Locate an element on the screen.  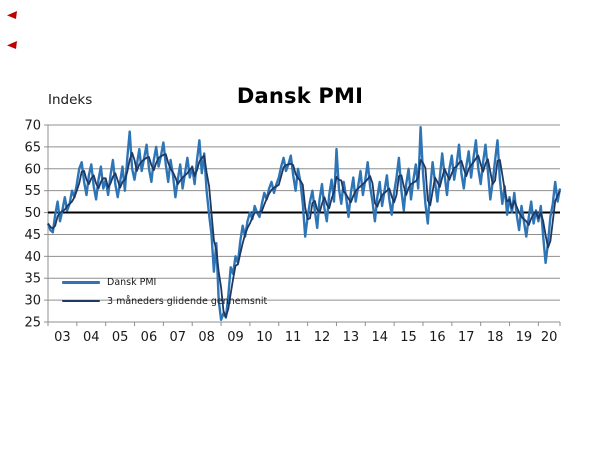
legend-label-pmi: Dansk PMI is located at coordinates (132, 282).